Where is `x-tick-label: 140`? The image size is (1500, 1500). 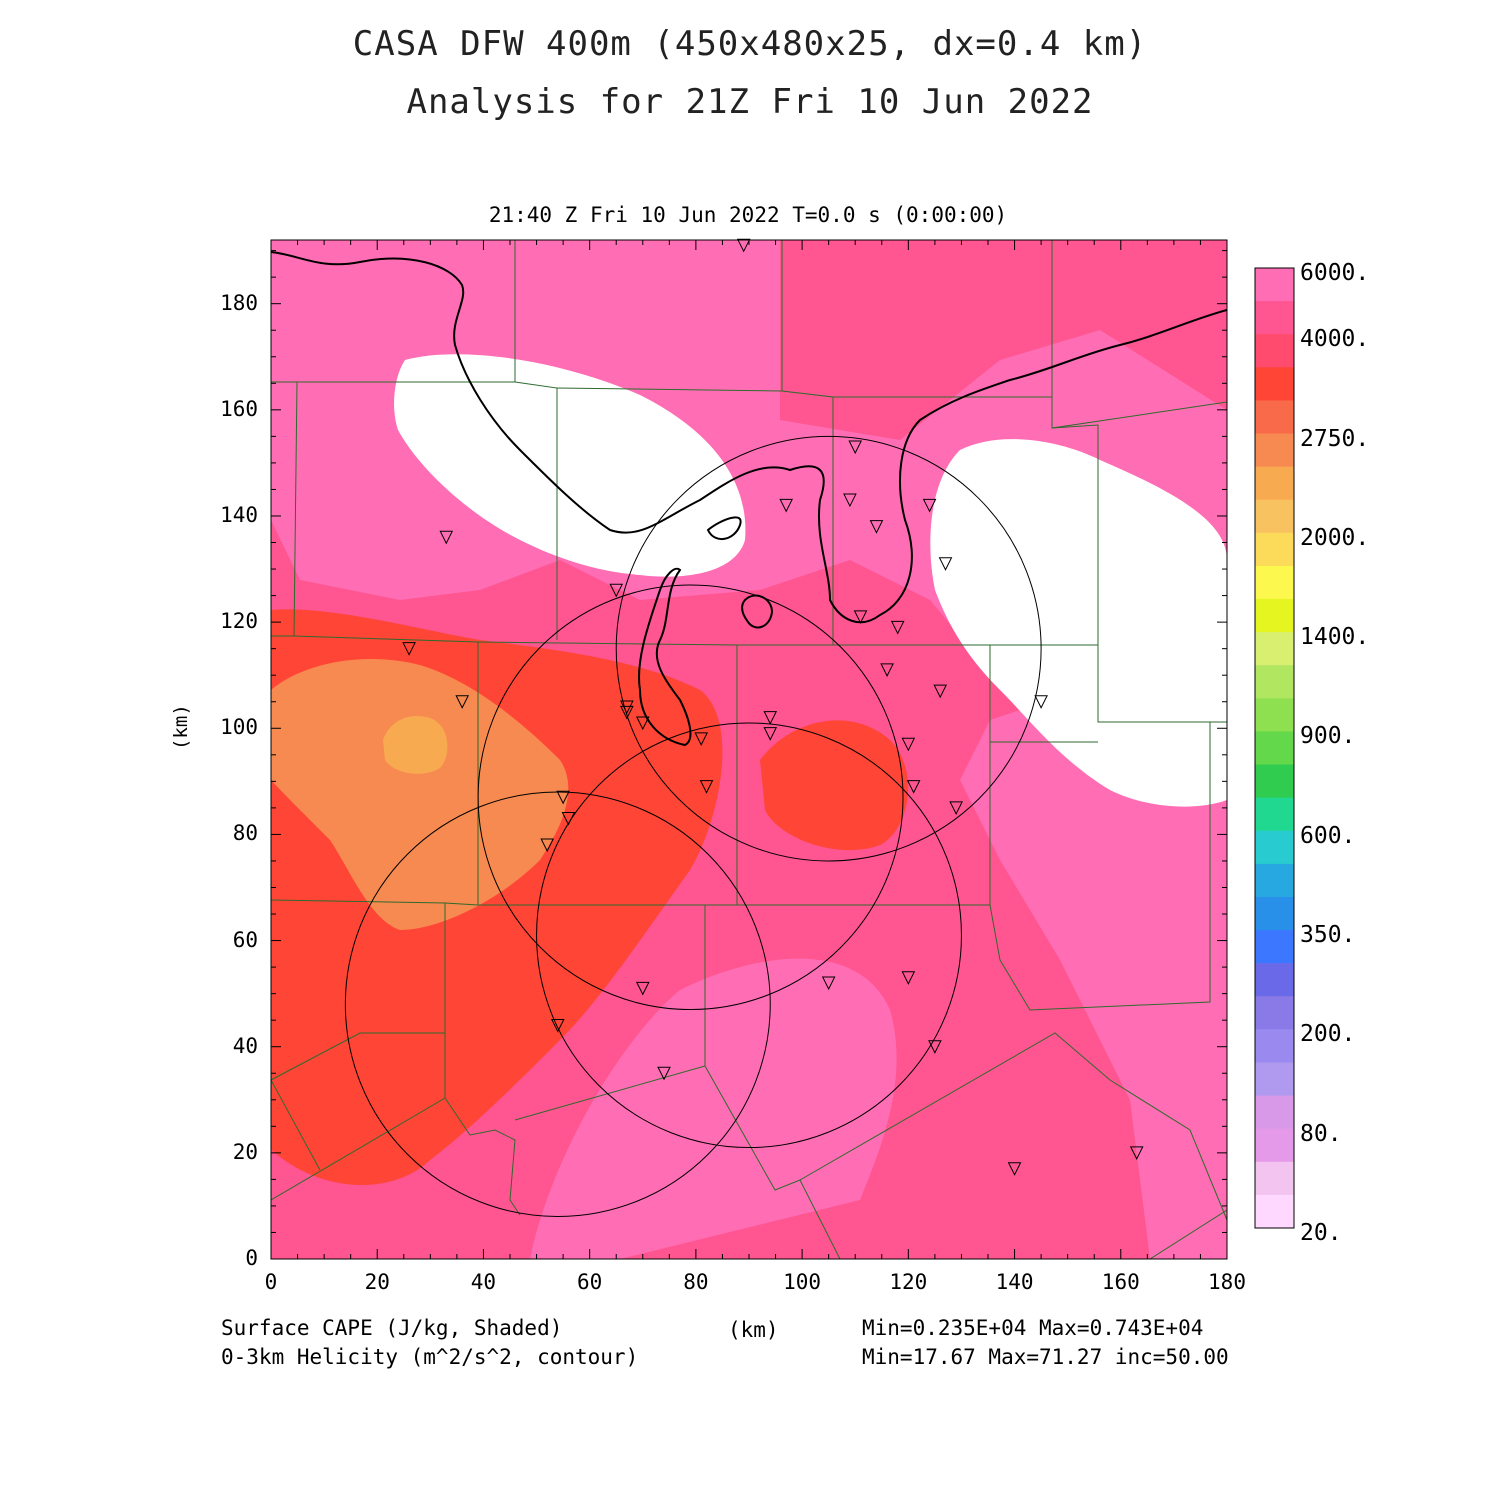
x-tick-label: 140 is located at coordinates (1014, 1282).